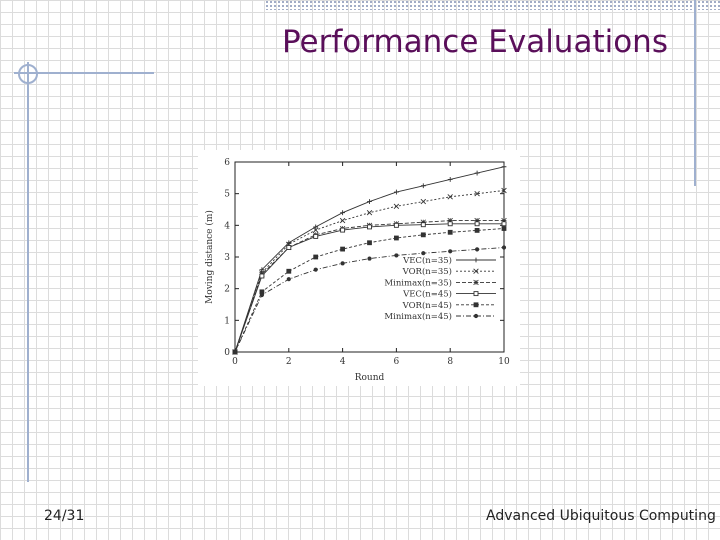  What do you see at coordinates (418, 316) in the screenshot?
I see `legend-label-6: Minimax(n=45)` at bounding box center [418, 316].